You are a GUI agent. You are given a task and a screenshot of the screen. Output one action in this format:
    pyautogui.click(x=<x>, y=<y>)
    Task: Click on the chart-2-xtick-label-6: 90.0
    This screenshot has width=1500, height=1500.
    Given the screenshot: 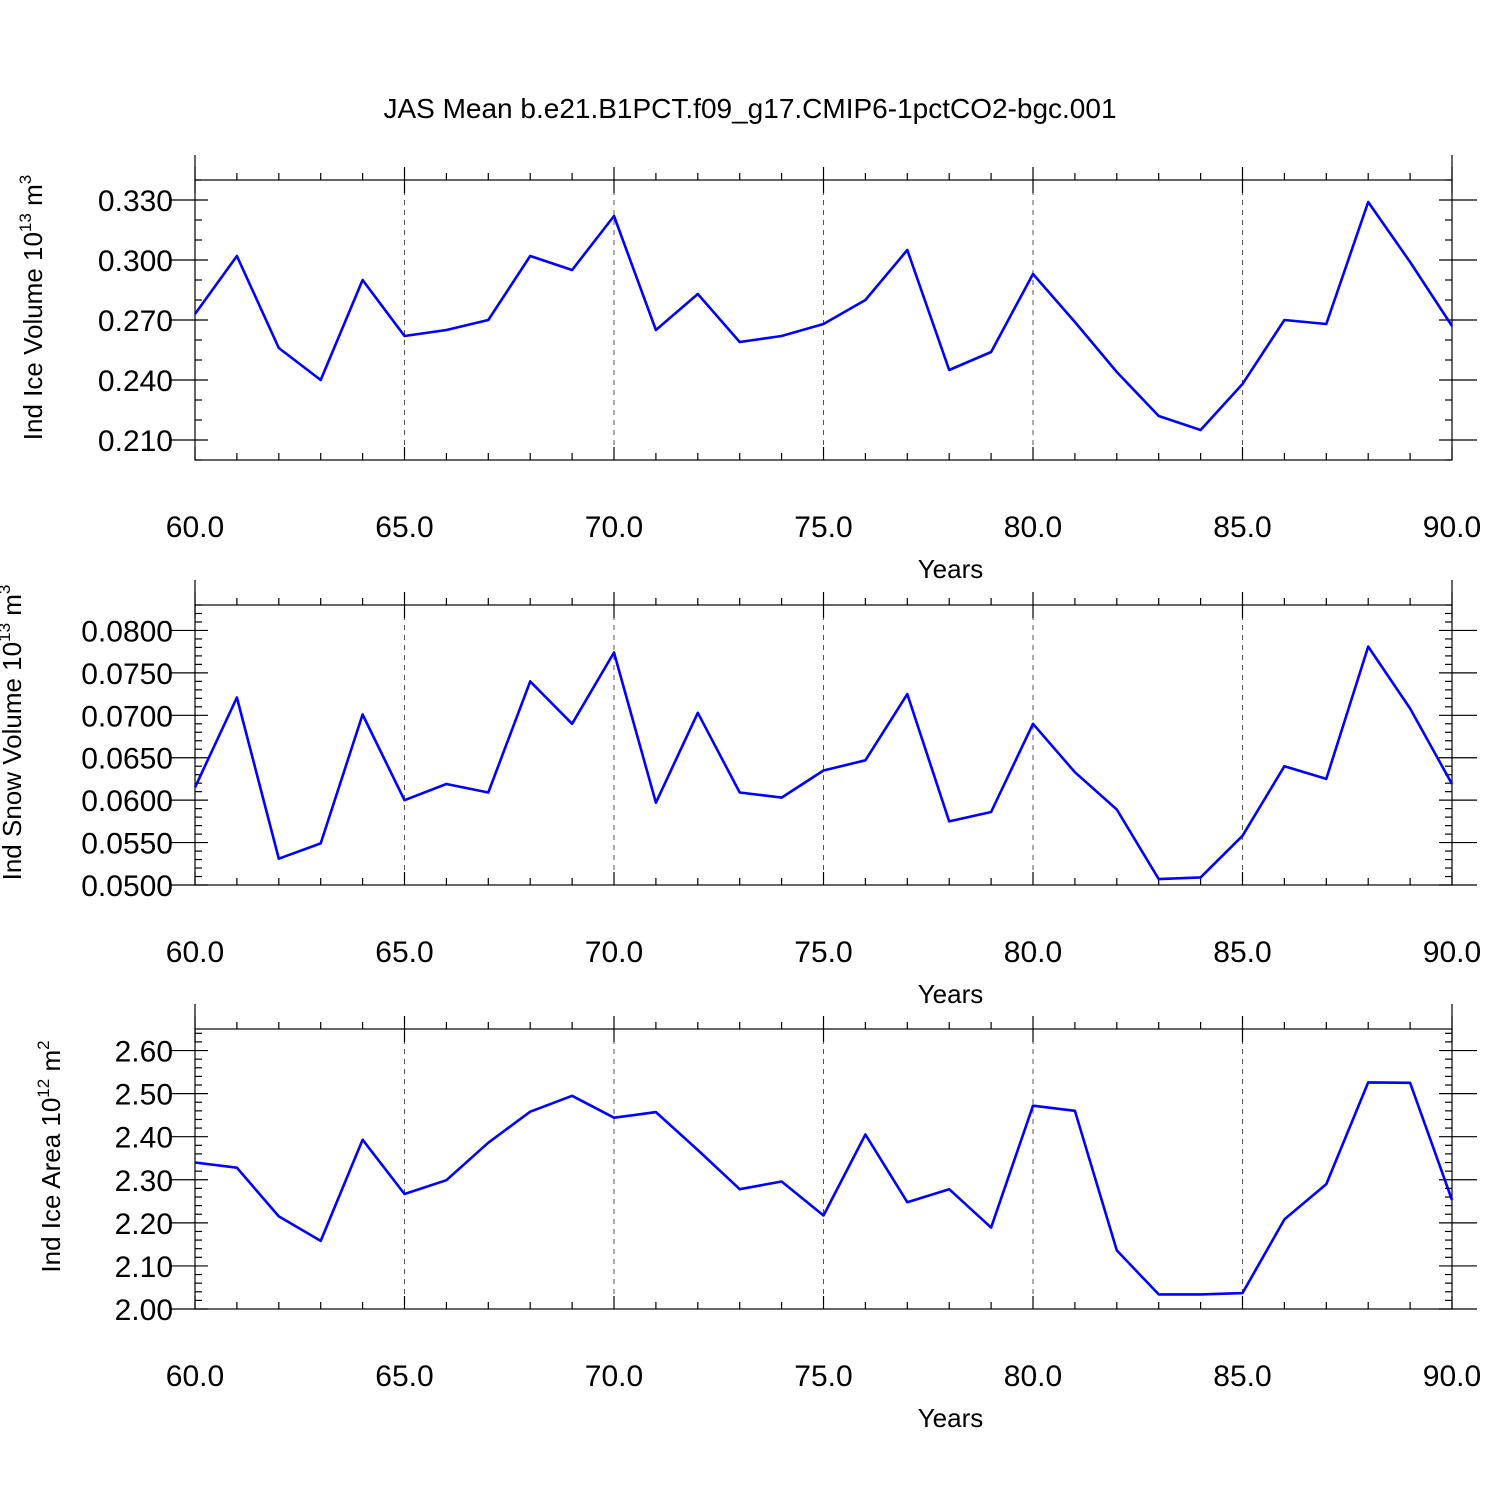 What is the action you would take?
    pyautogui.click(x=1452, y=1376)
    